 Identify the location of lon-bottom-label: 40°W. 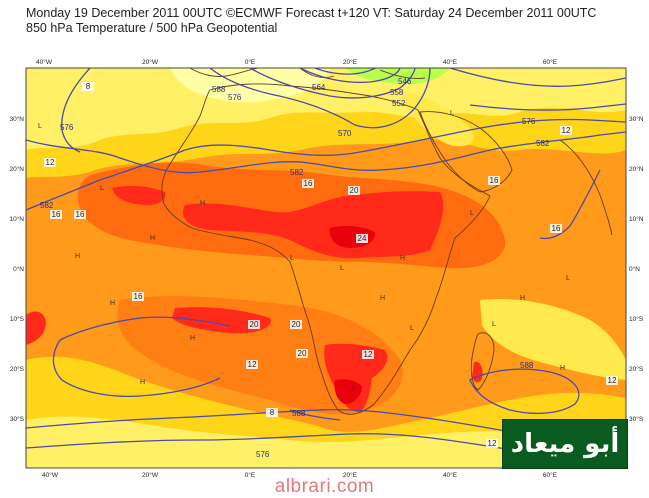
(50, 475).